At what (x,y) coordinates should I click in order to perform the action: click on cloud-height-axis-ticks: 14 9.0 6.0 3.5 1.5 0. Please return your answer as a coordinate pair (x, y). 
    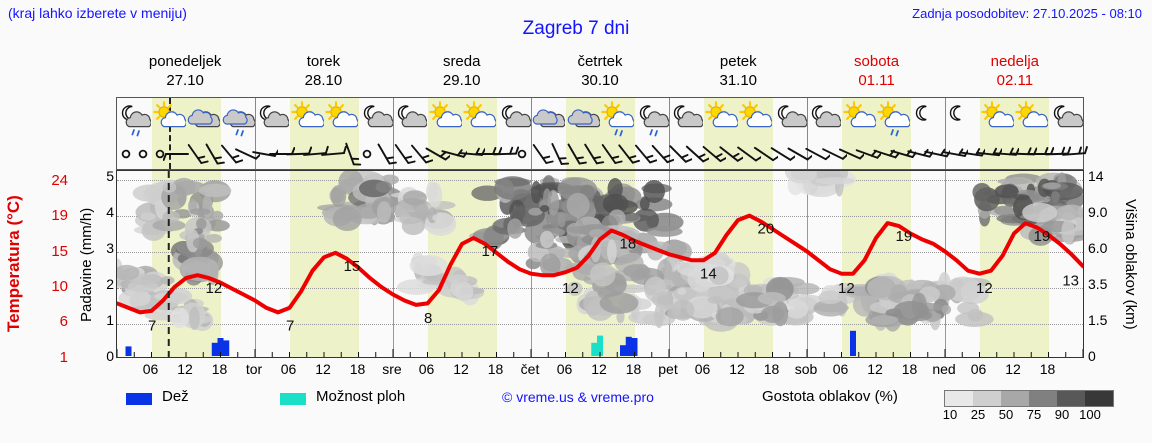
    Looking at the image, I should click on (1105, 263).